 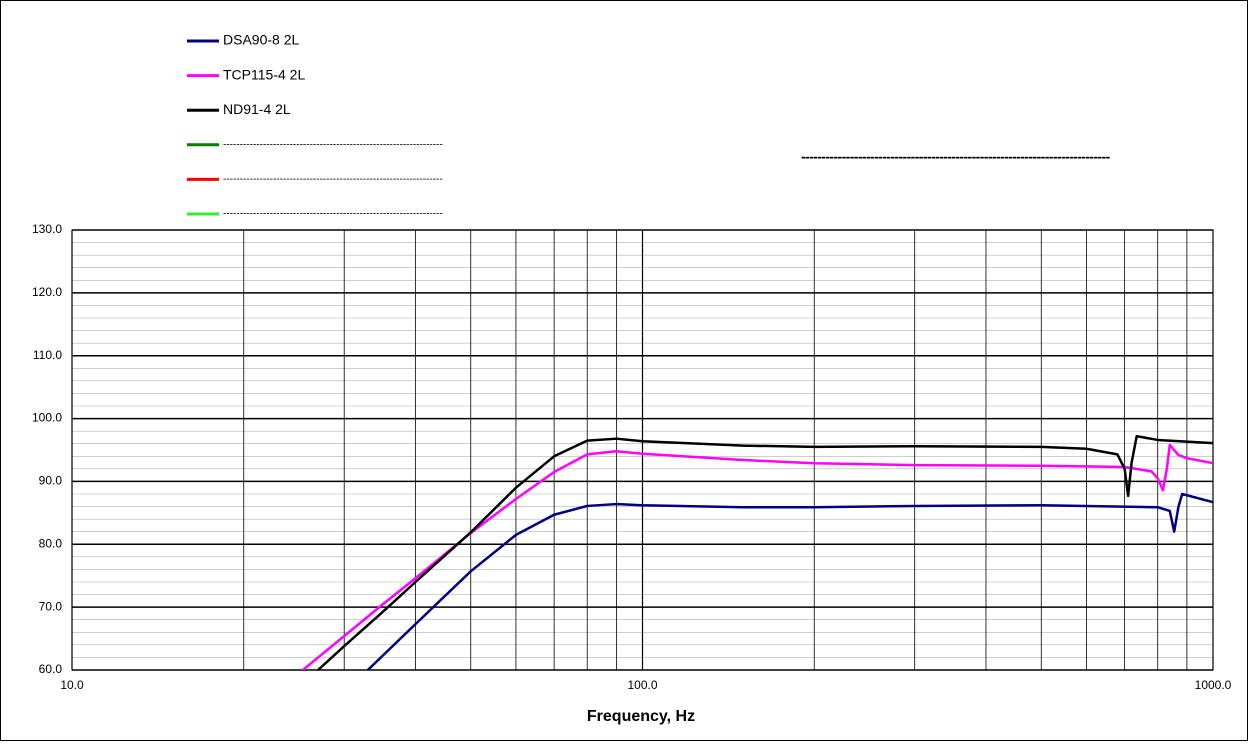 I want to click on legend-label: ND91-4 2L, so click(x=257, y=109).